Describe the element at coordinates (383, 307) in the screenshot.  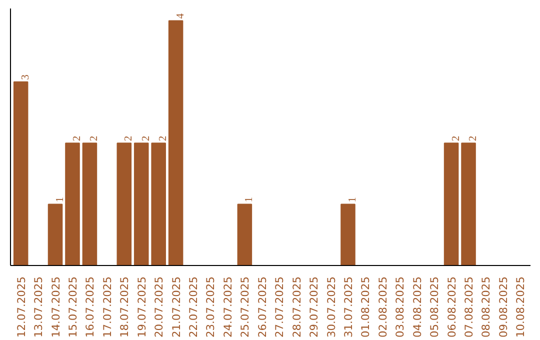
I see `x-tick-label: 02.08.2025` at that location.